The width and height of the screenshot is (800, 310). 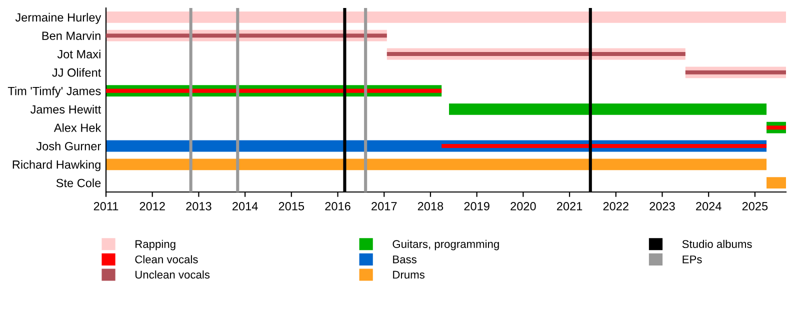 I want to click on y-tick-label: Tim 'Timfy' James, so click(x=54, y=92).